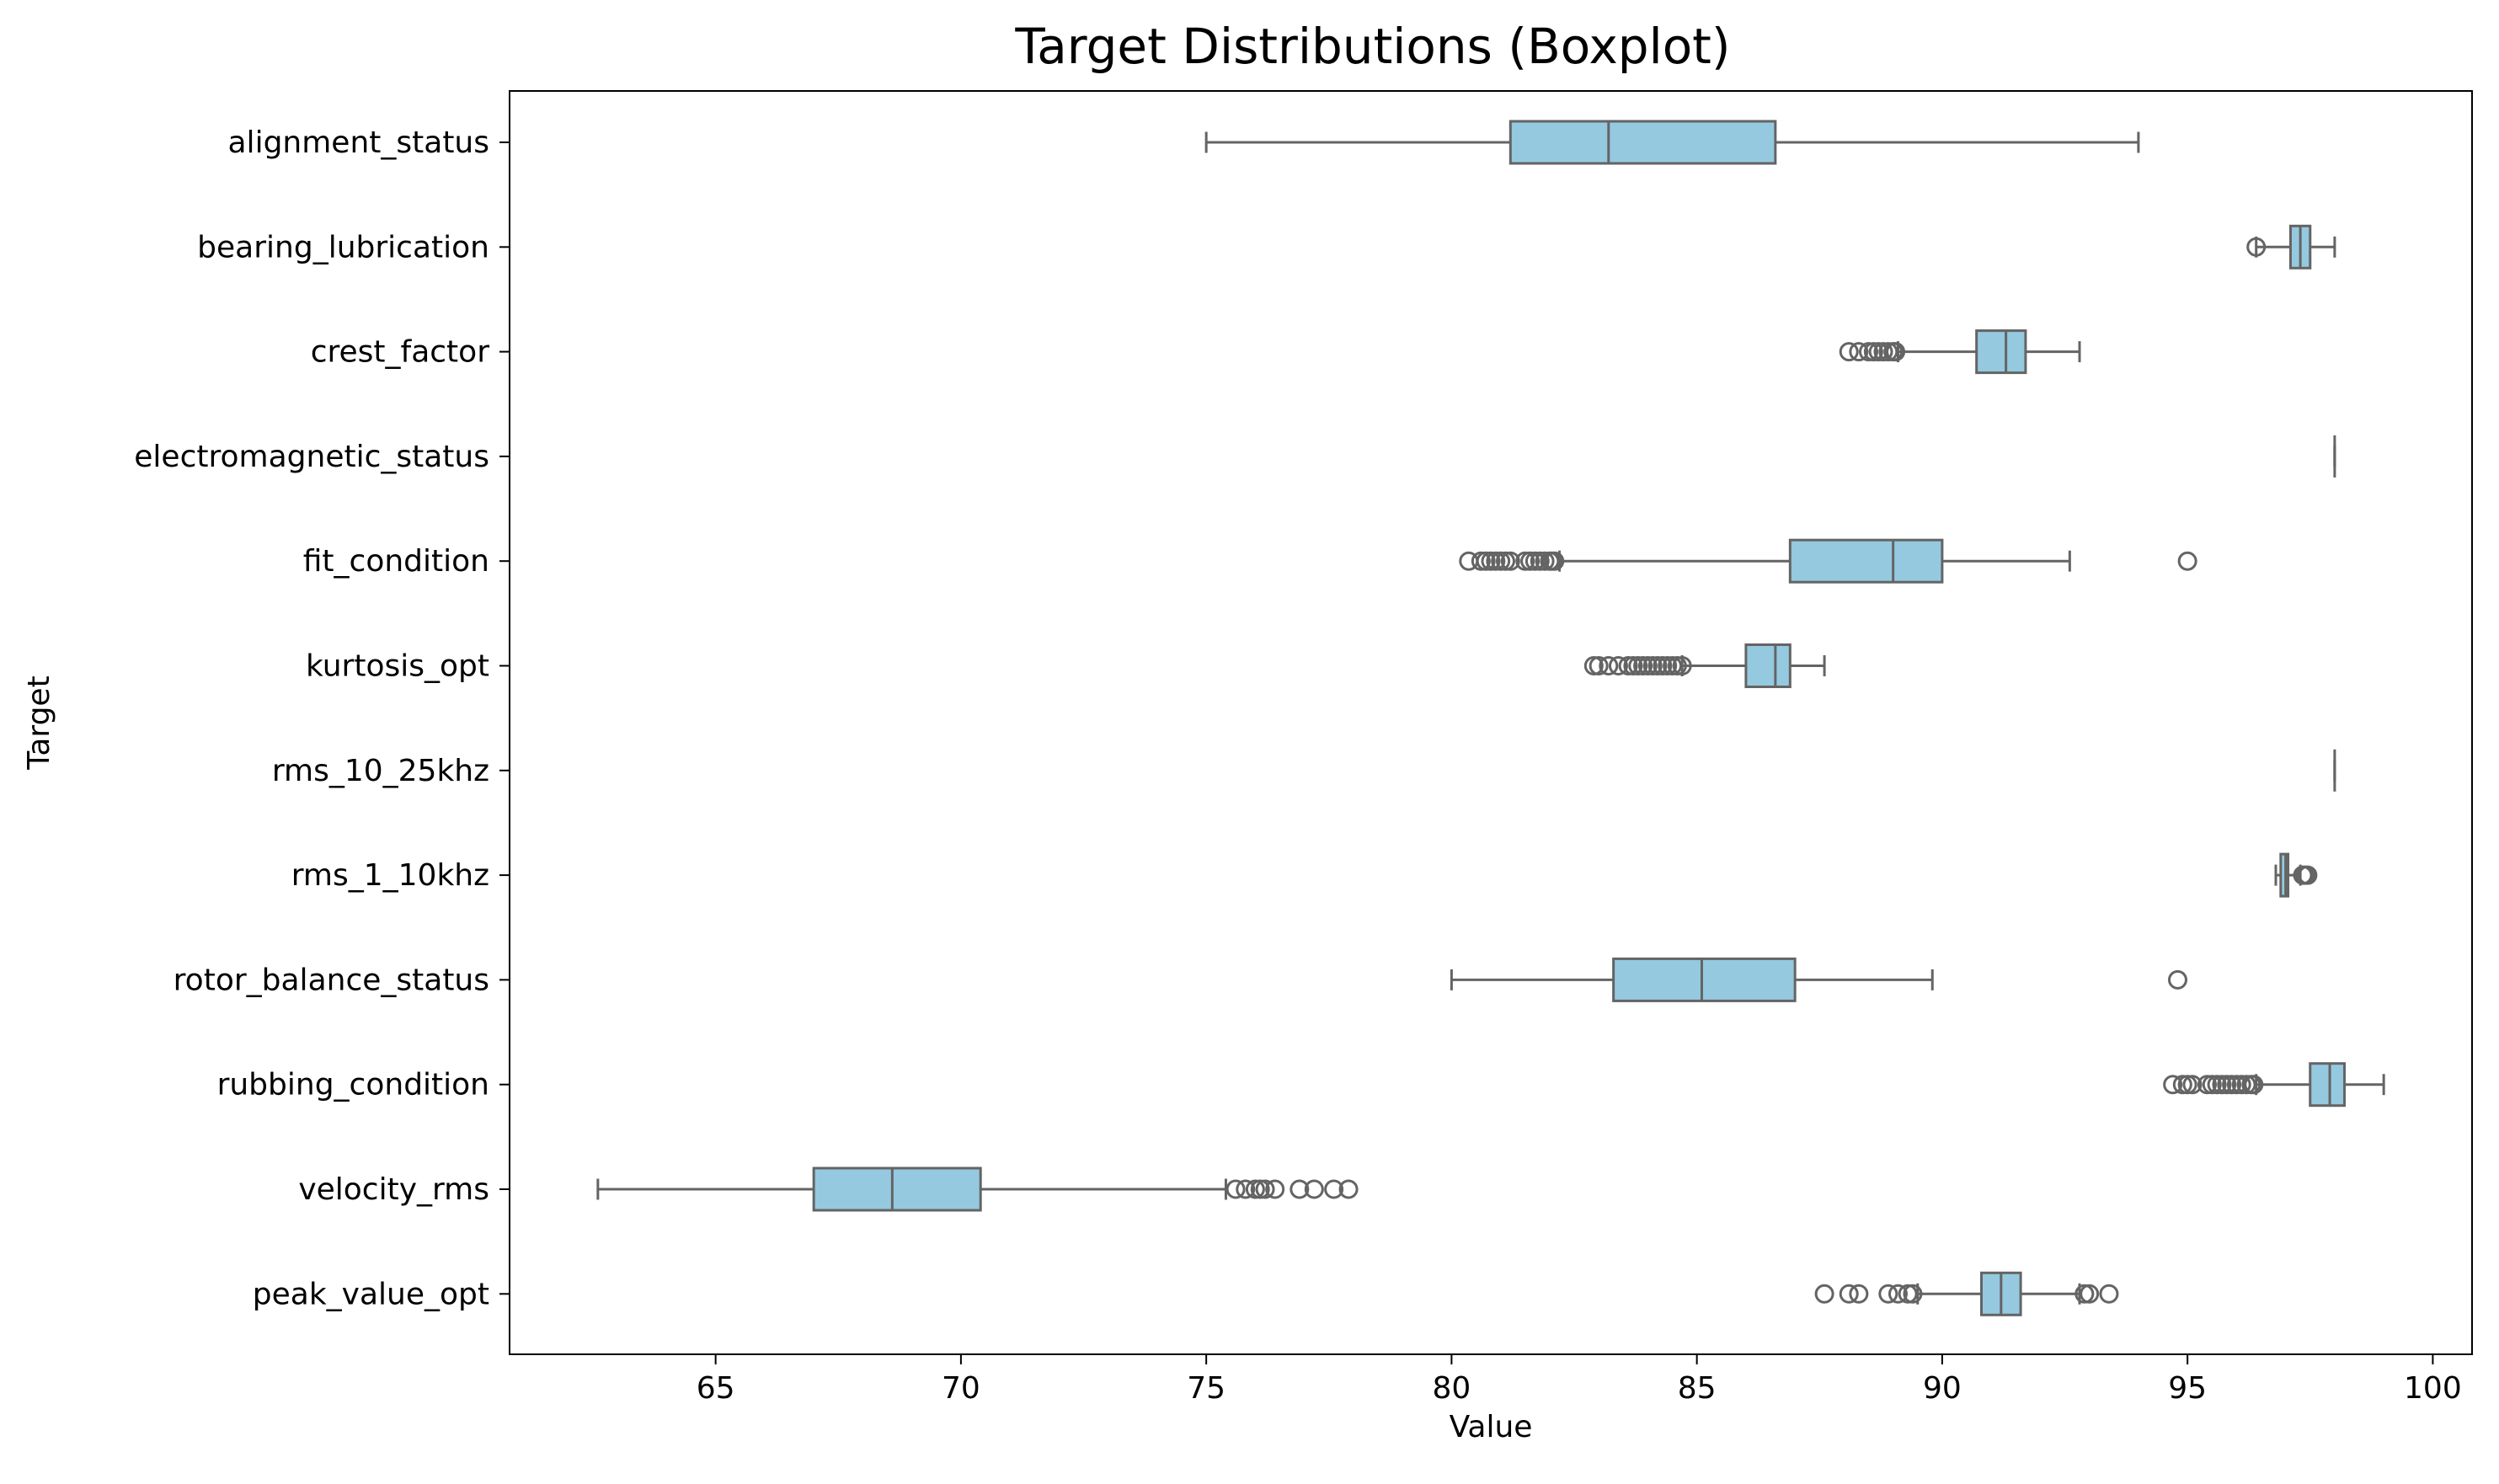 The height and width of the screenshot is (1484, 2499). What do you see at coordinates (961, 1389) in the screenshot?
I see `x-tick-label: 70` at bounding box center [961, 1389].